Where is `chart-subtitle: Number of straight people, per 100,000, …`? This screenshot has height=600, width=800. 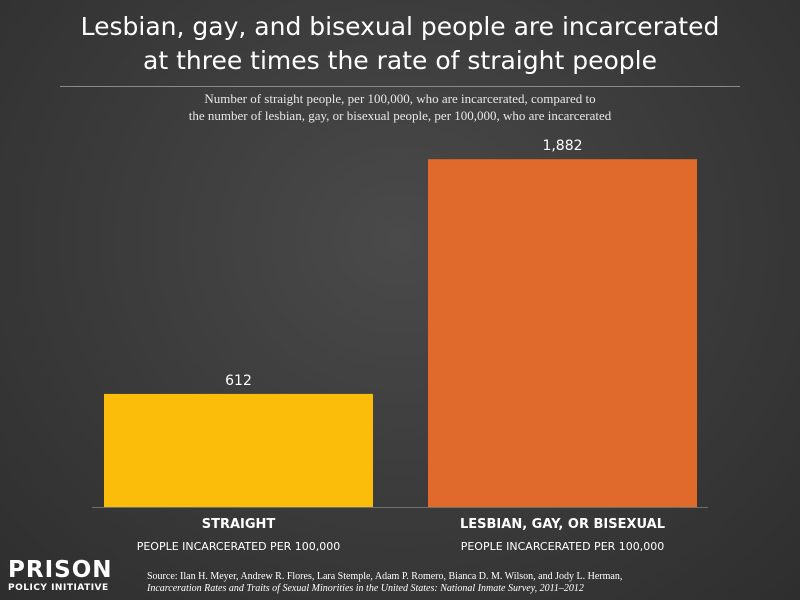
chart-subtitle: Number of straight people, per 100,000, … is located at coordinates (400, 105).